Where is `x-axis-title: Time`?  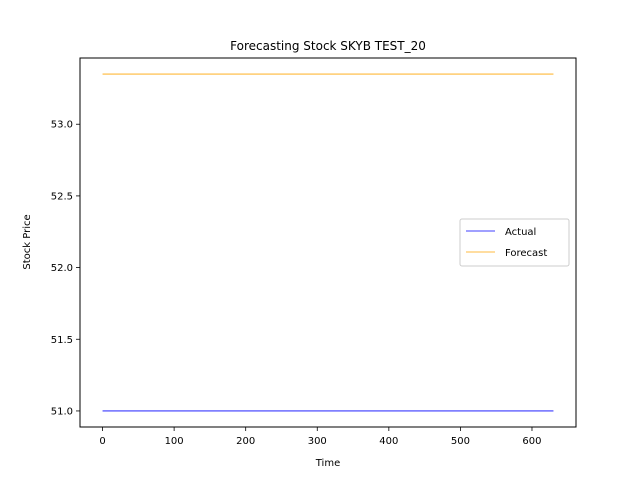 x-axis-title: Time is located at coordinates (327, 463).